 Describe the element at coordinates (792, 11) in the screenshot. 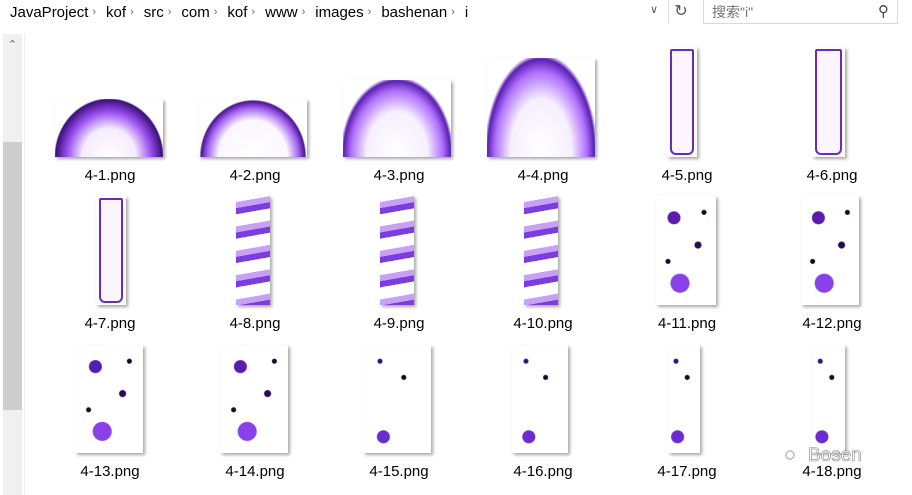

I see `search-input` at that location.